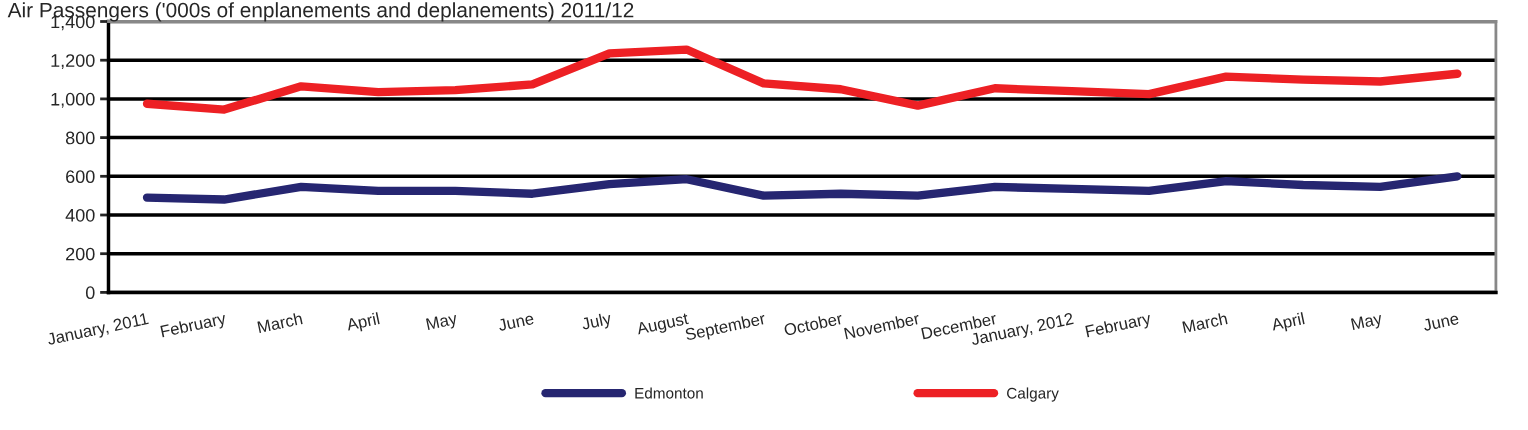 This screenshot has height=430, width=1528. Describe the element at coordinates (80, 215) in the screenshot. I see `y-tick-label: 400` at that location.